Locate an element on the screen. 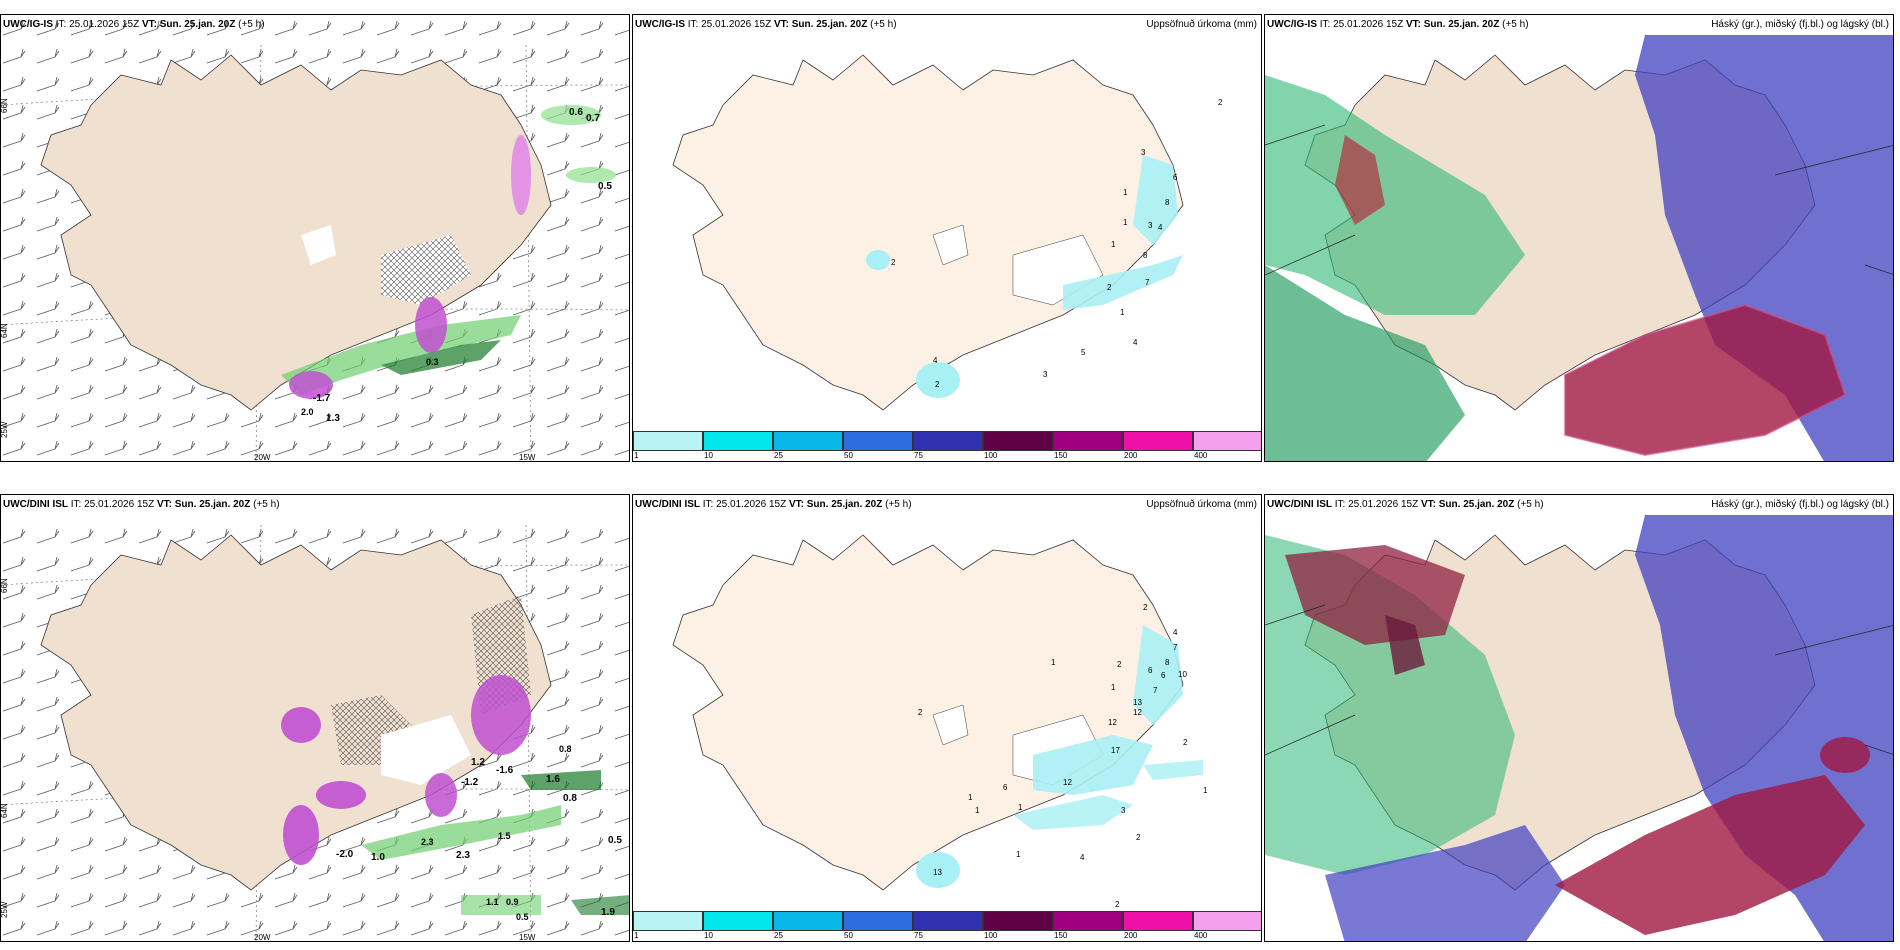  temp-label: 0.9 is located at coordinates (512, 902).